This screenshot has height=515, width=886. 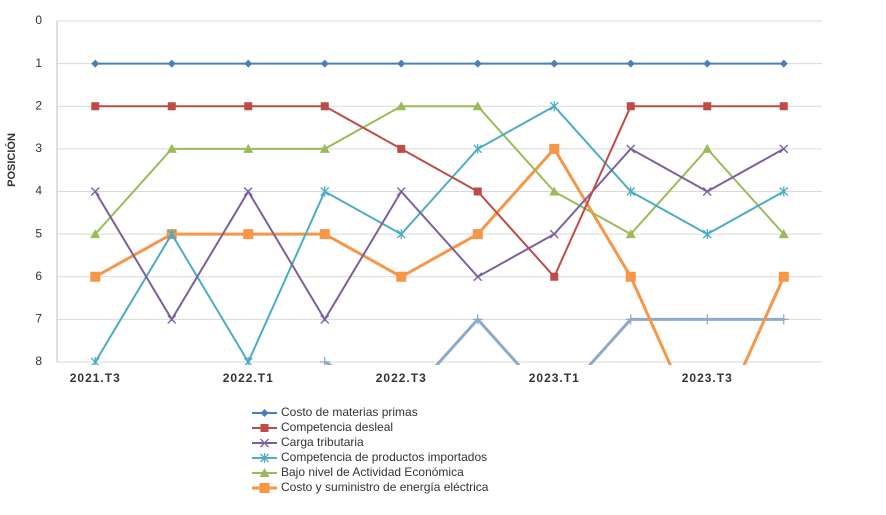 I want to click on legend-label: Costo y suministro de energía eléctrica, so click(x=385, y=487).